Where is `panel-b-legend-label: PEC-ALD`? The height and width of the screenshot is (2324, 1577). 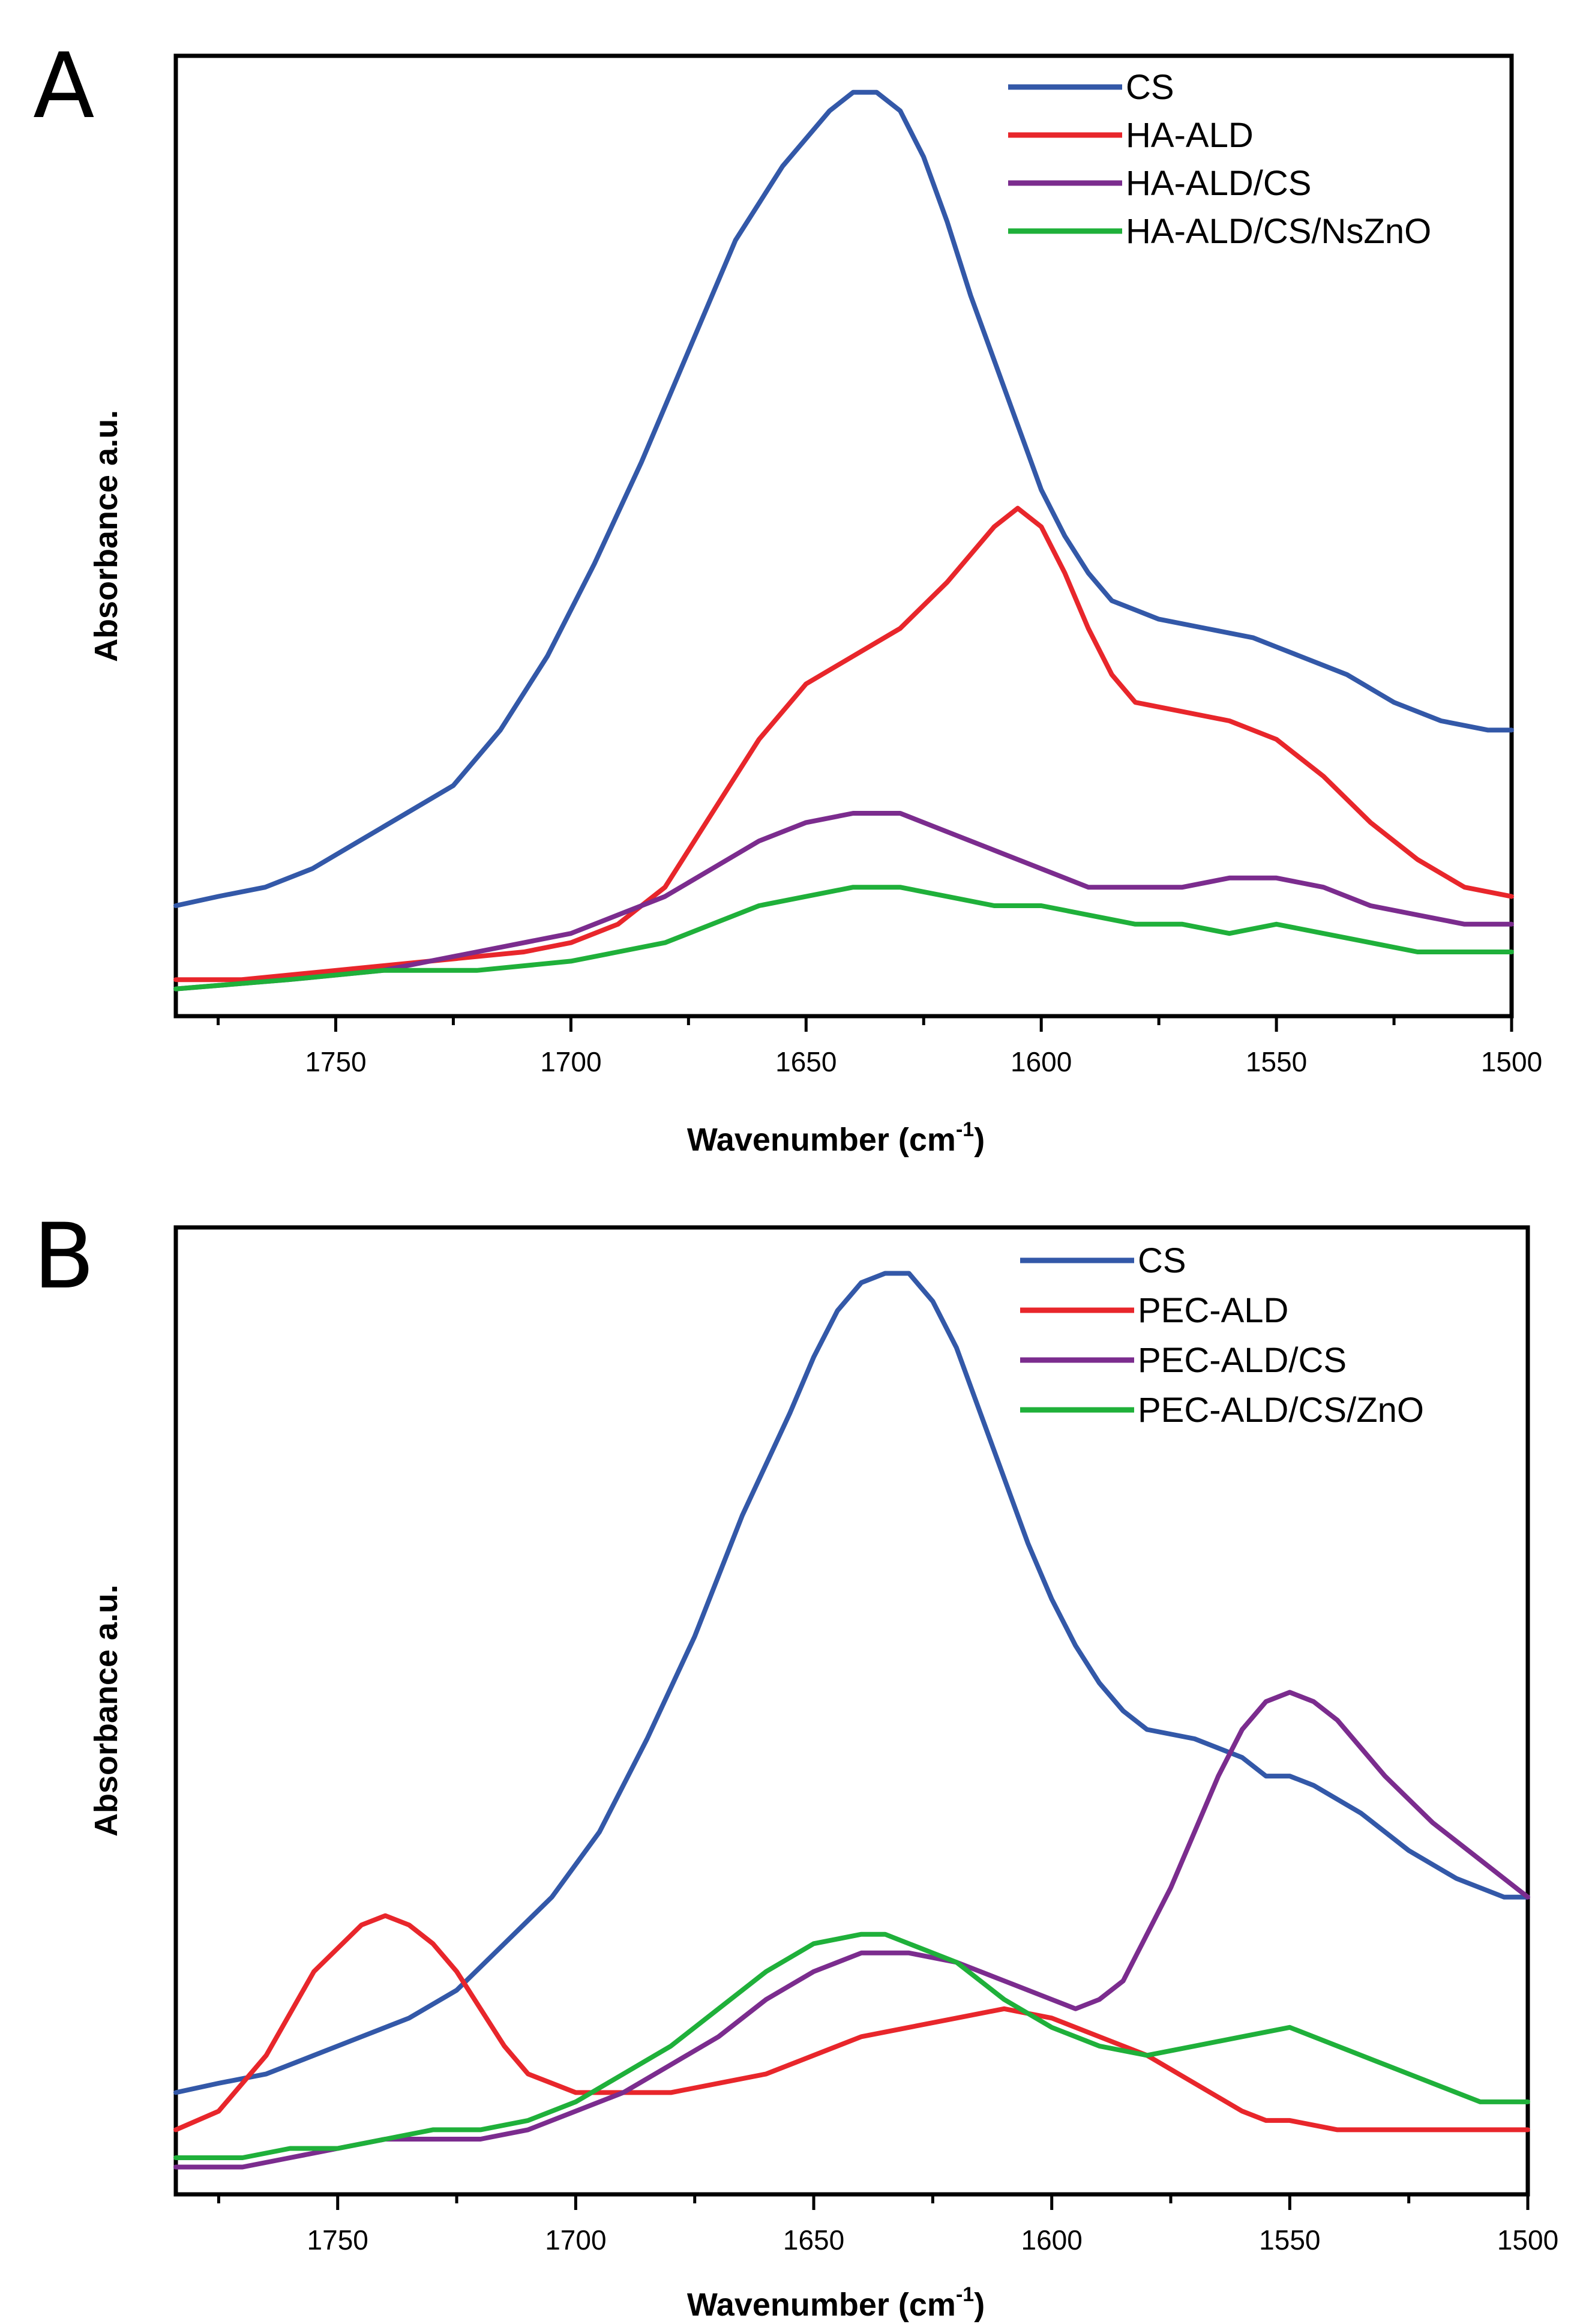 panel-b-legend-label: PEC-ALD is located at coordinates (1213, 1310).